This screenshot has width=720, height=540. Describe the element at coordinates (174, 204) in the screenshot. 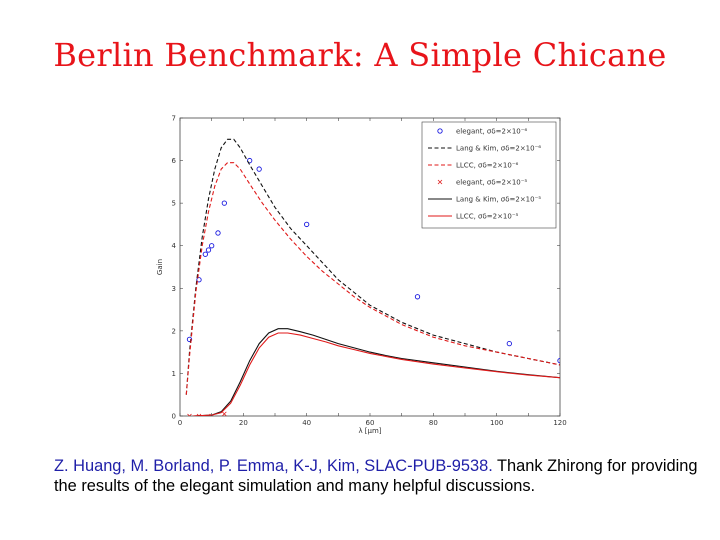

I see `y-tick-label: 5` at that location.